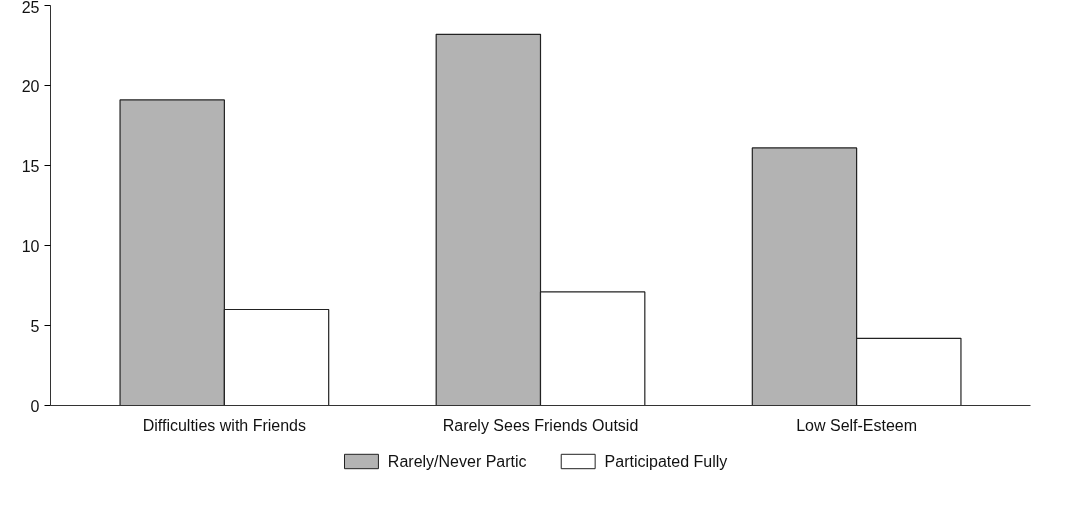  Describe the element at coordinates (35, 326) in the screenshot. I see `y-tick-label: 5` at that location.